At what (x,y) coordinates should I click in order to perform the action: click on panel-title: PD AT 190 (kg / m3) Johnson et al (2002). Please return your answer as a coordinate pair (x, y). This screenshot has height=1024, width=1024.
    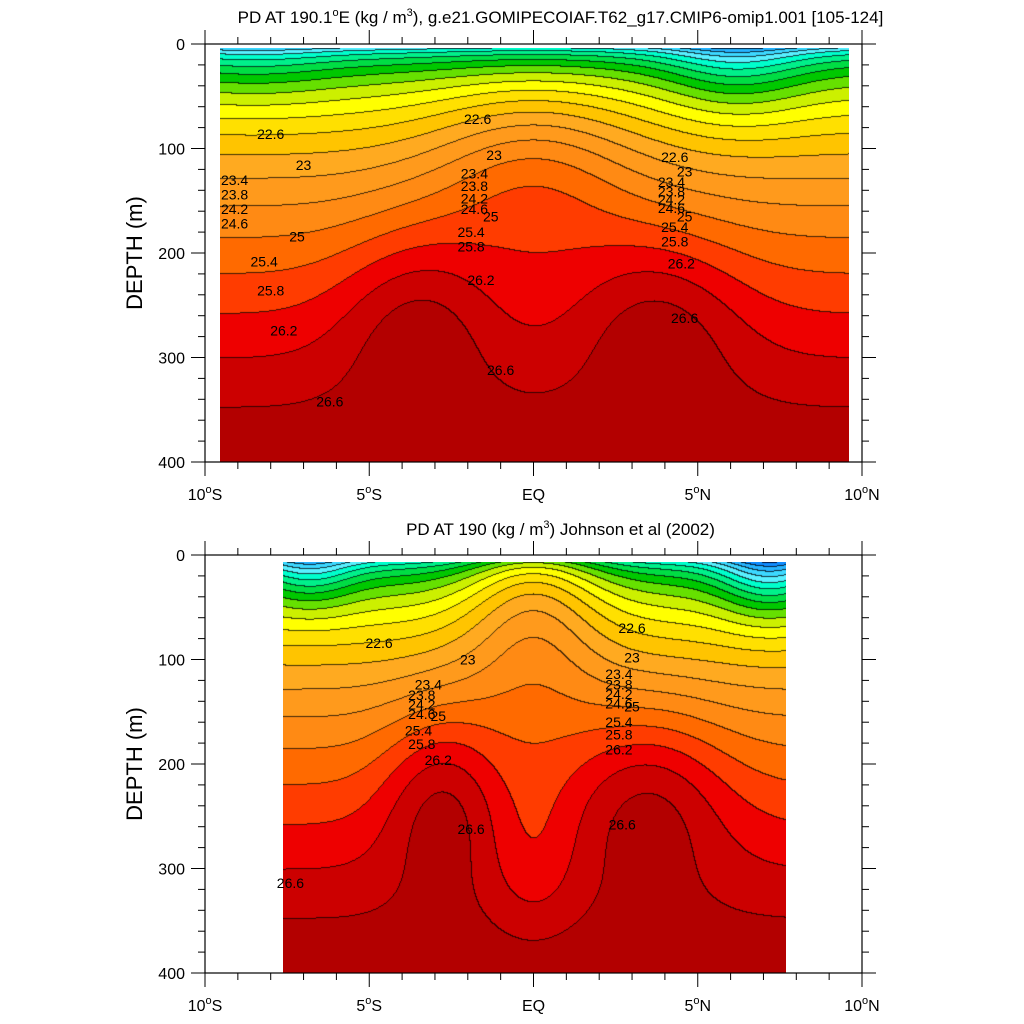
    Looking at the image, I should click on (560, 529).